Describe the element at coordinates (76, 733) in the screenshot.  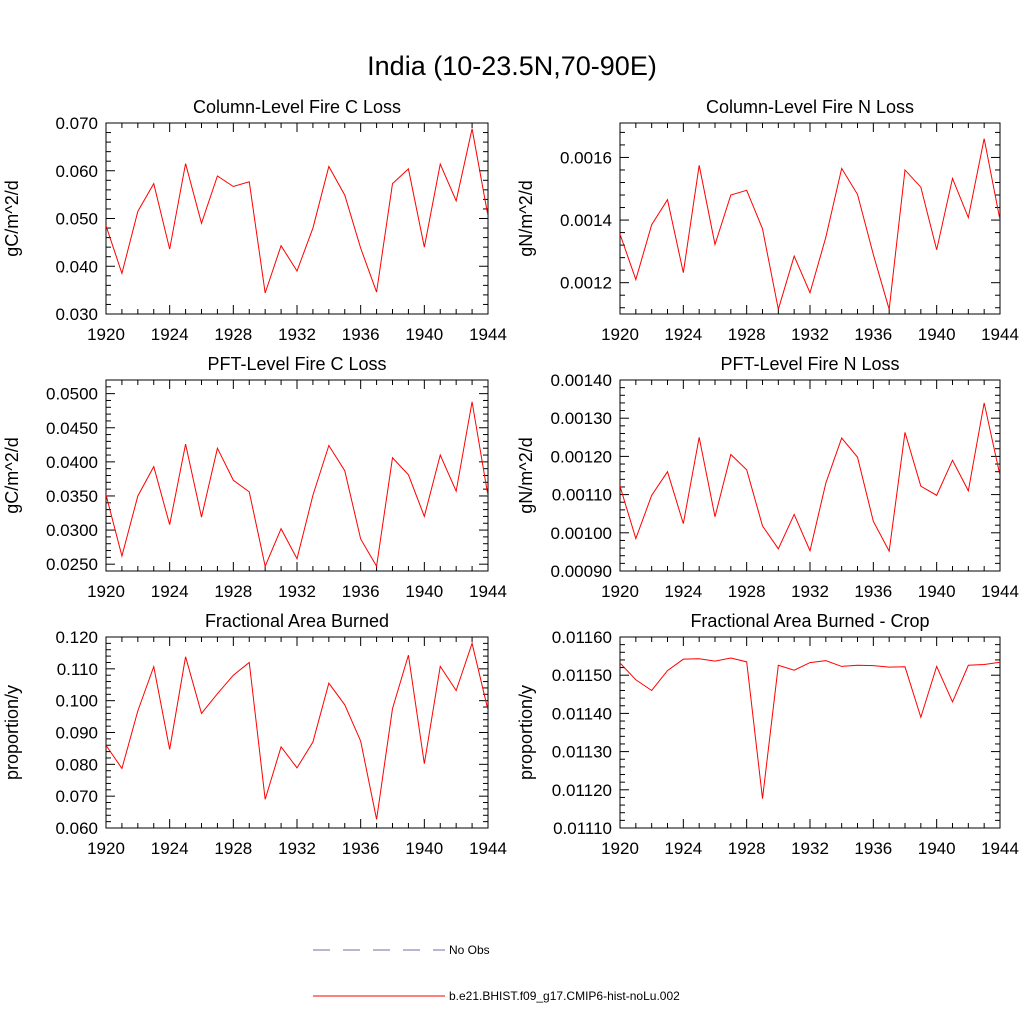
I see `y-tick-label: 0.090` at that location.